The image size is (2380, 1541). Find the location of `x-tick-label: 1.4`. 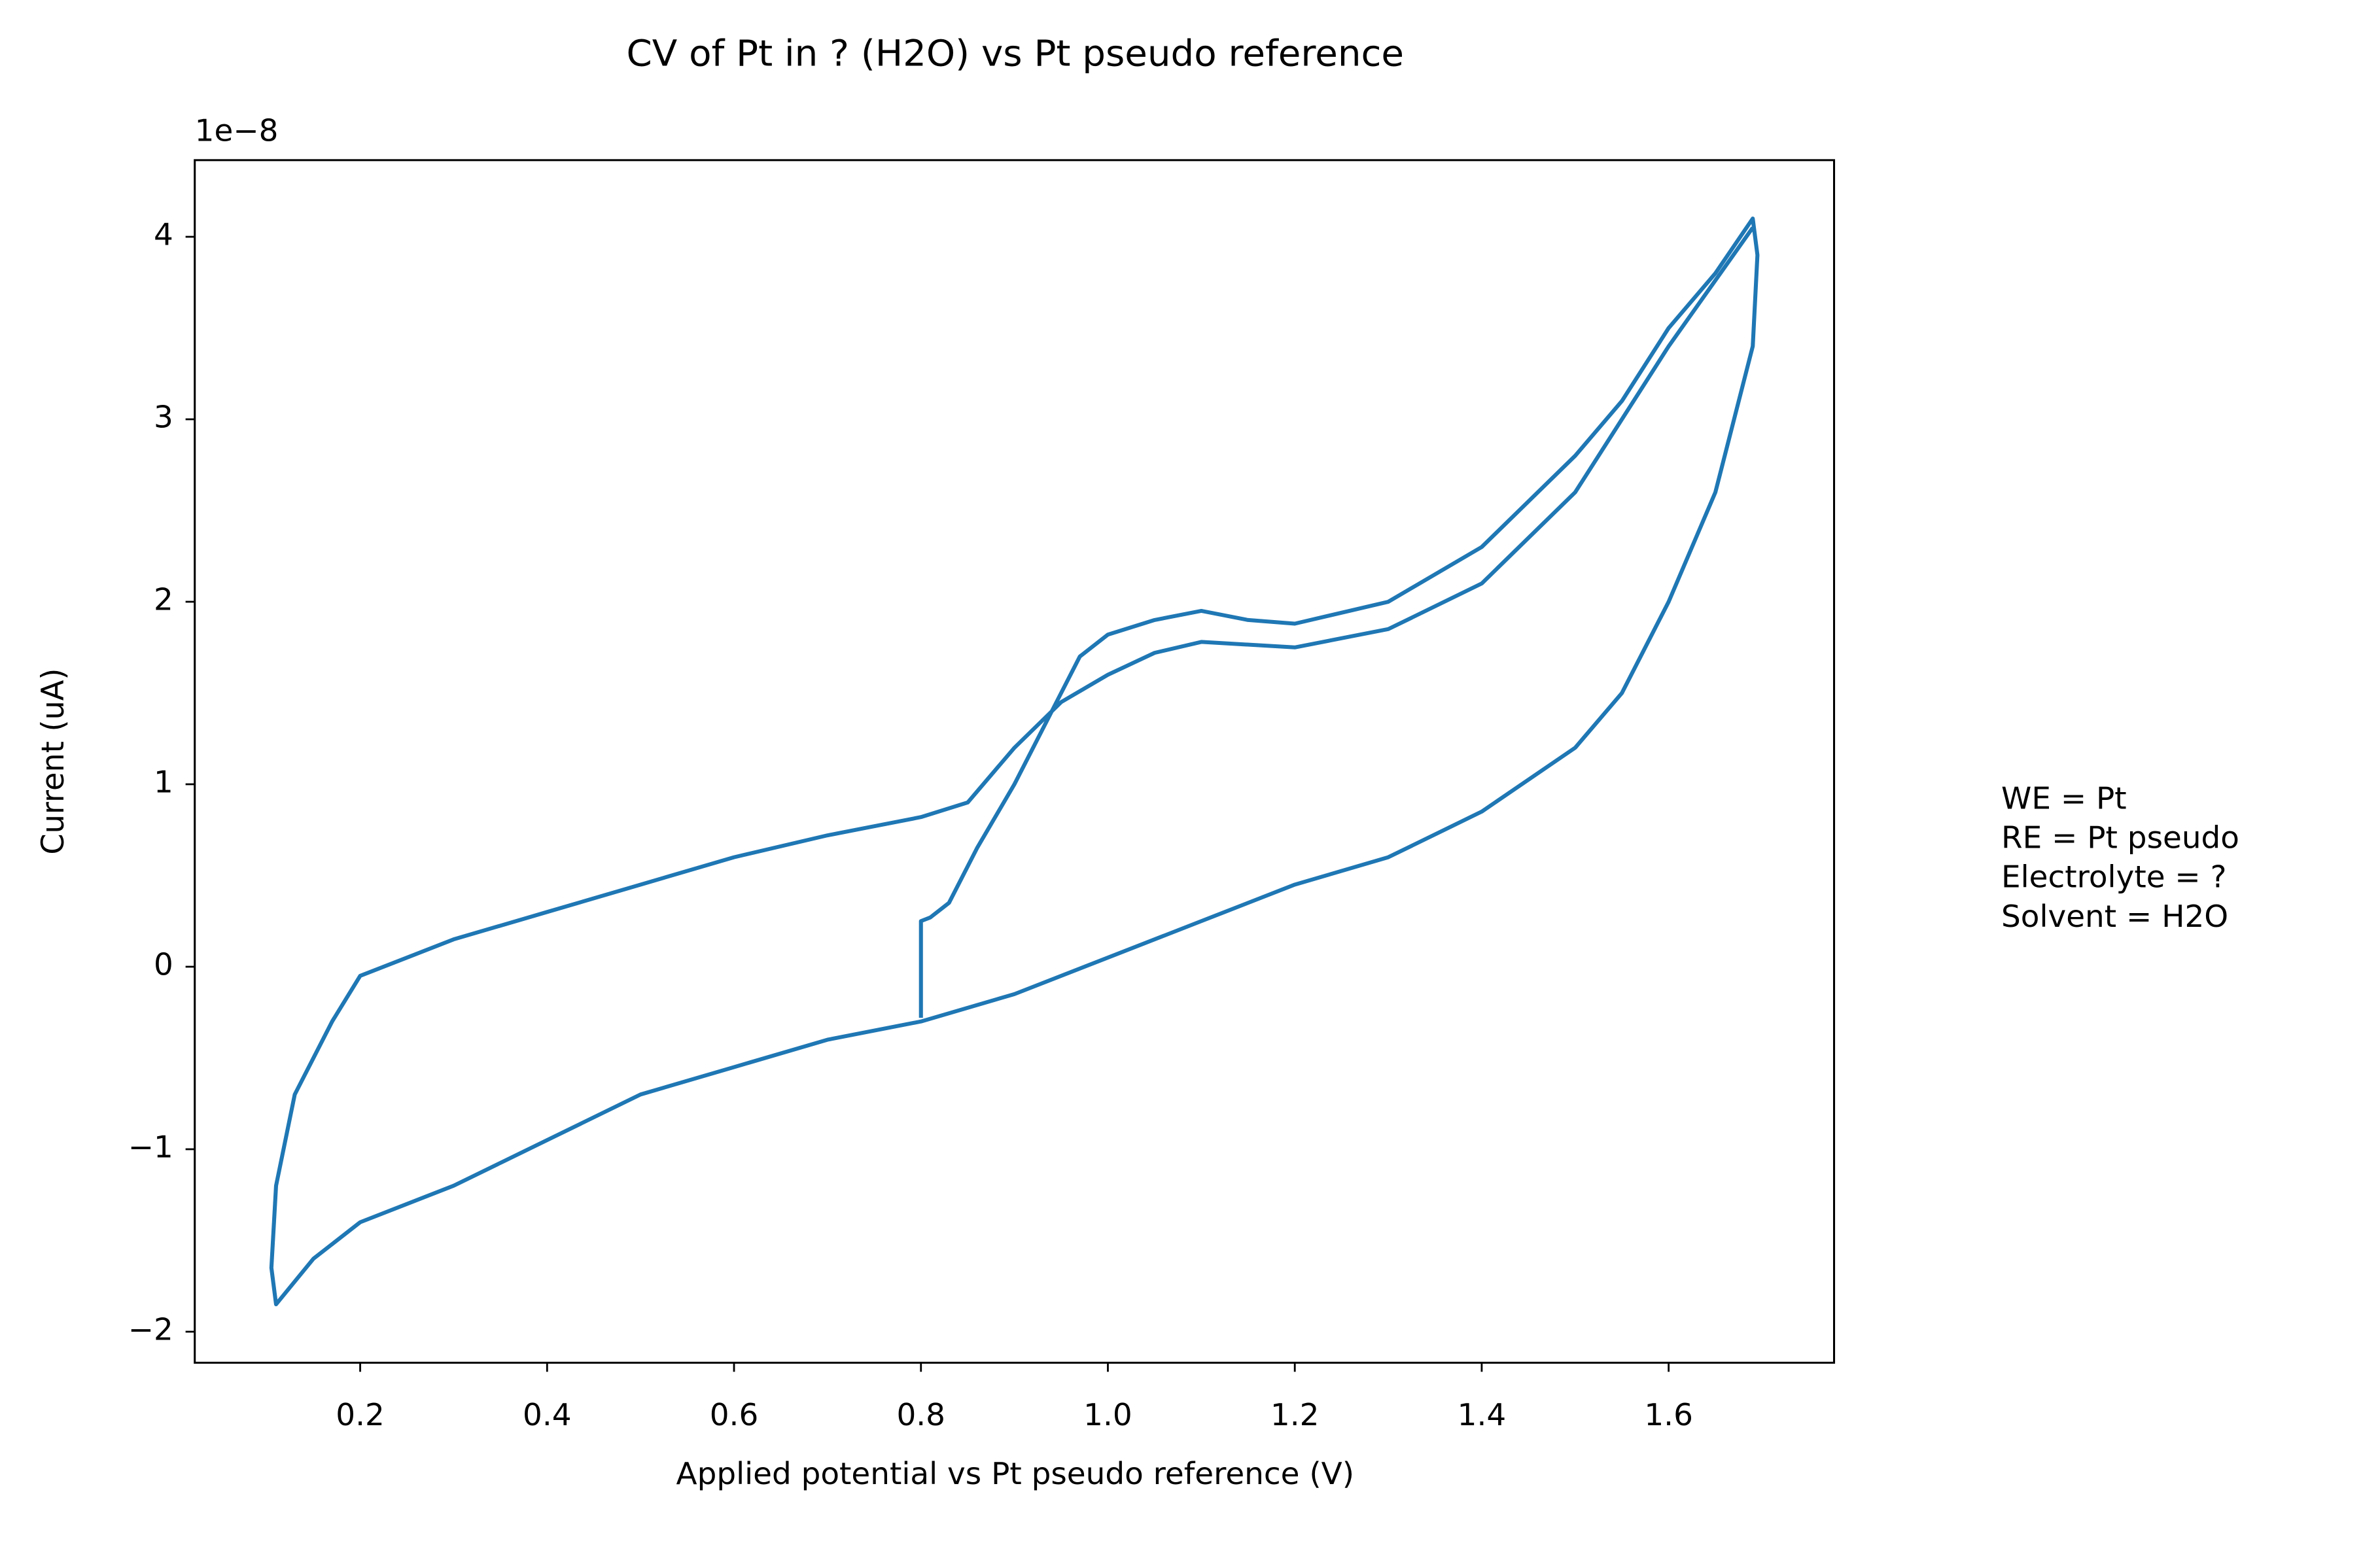

x-tick-label: 1.4 is located at coordinates (1482, 1414).